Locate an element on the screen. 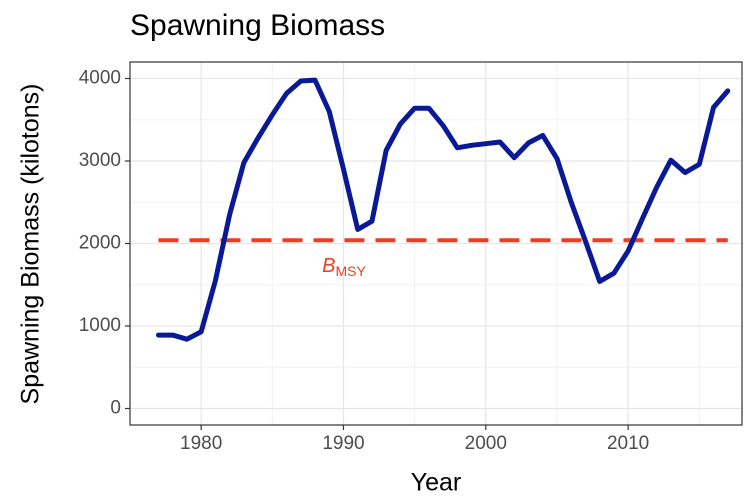 The width and height of the screenshot is (748, 504). x-tick-label: 1990 is located at coordinates (343, 443).